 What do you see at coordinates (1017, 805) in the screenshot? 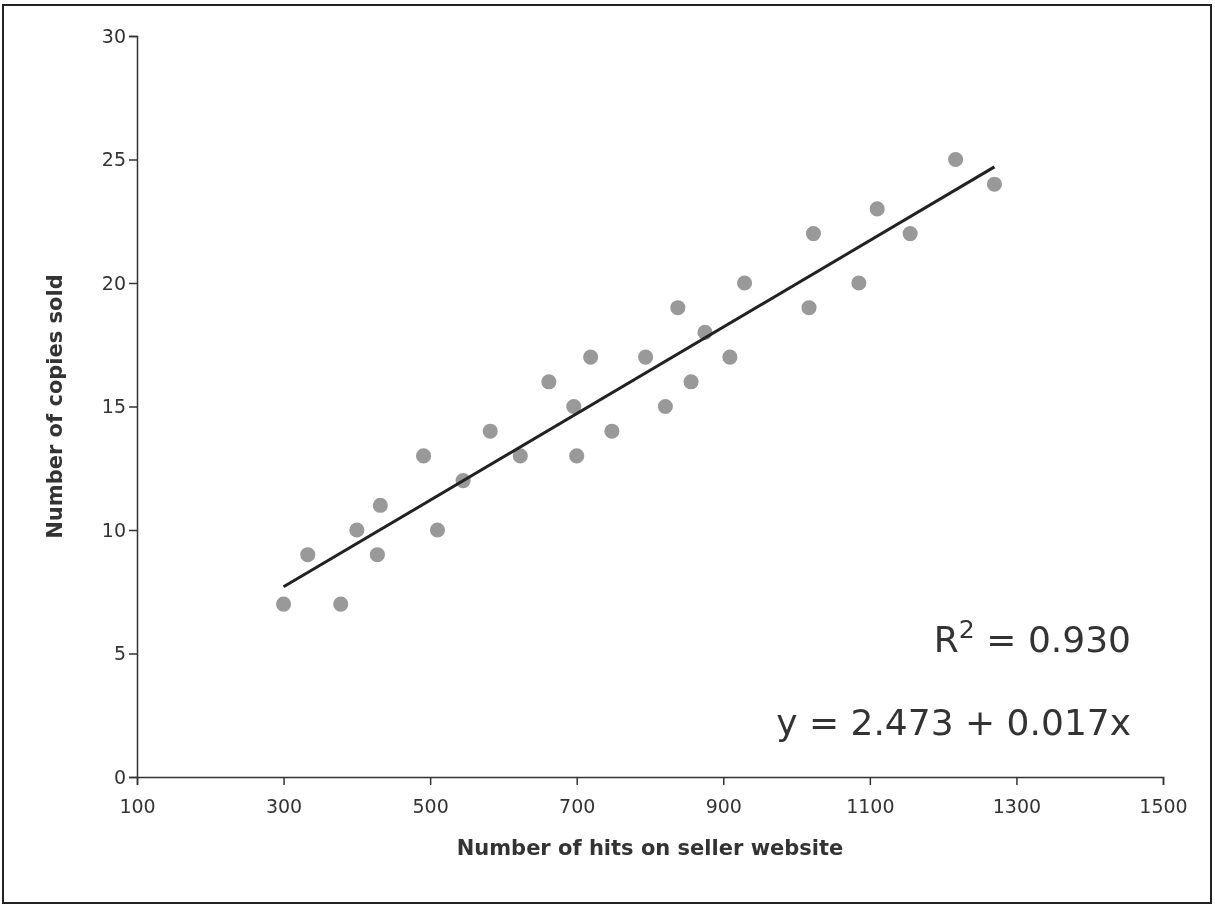
I see `x-tick-label: 1300` at bounding box center [1017, 805].